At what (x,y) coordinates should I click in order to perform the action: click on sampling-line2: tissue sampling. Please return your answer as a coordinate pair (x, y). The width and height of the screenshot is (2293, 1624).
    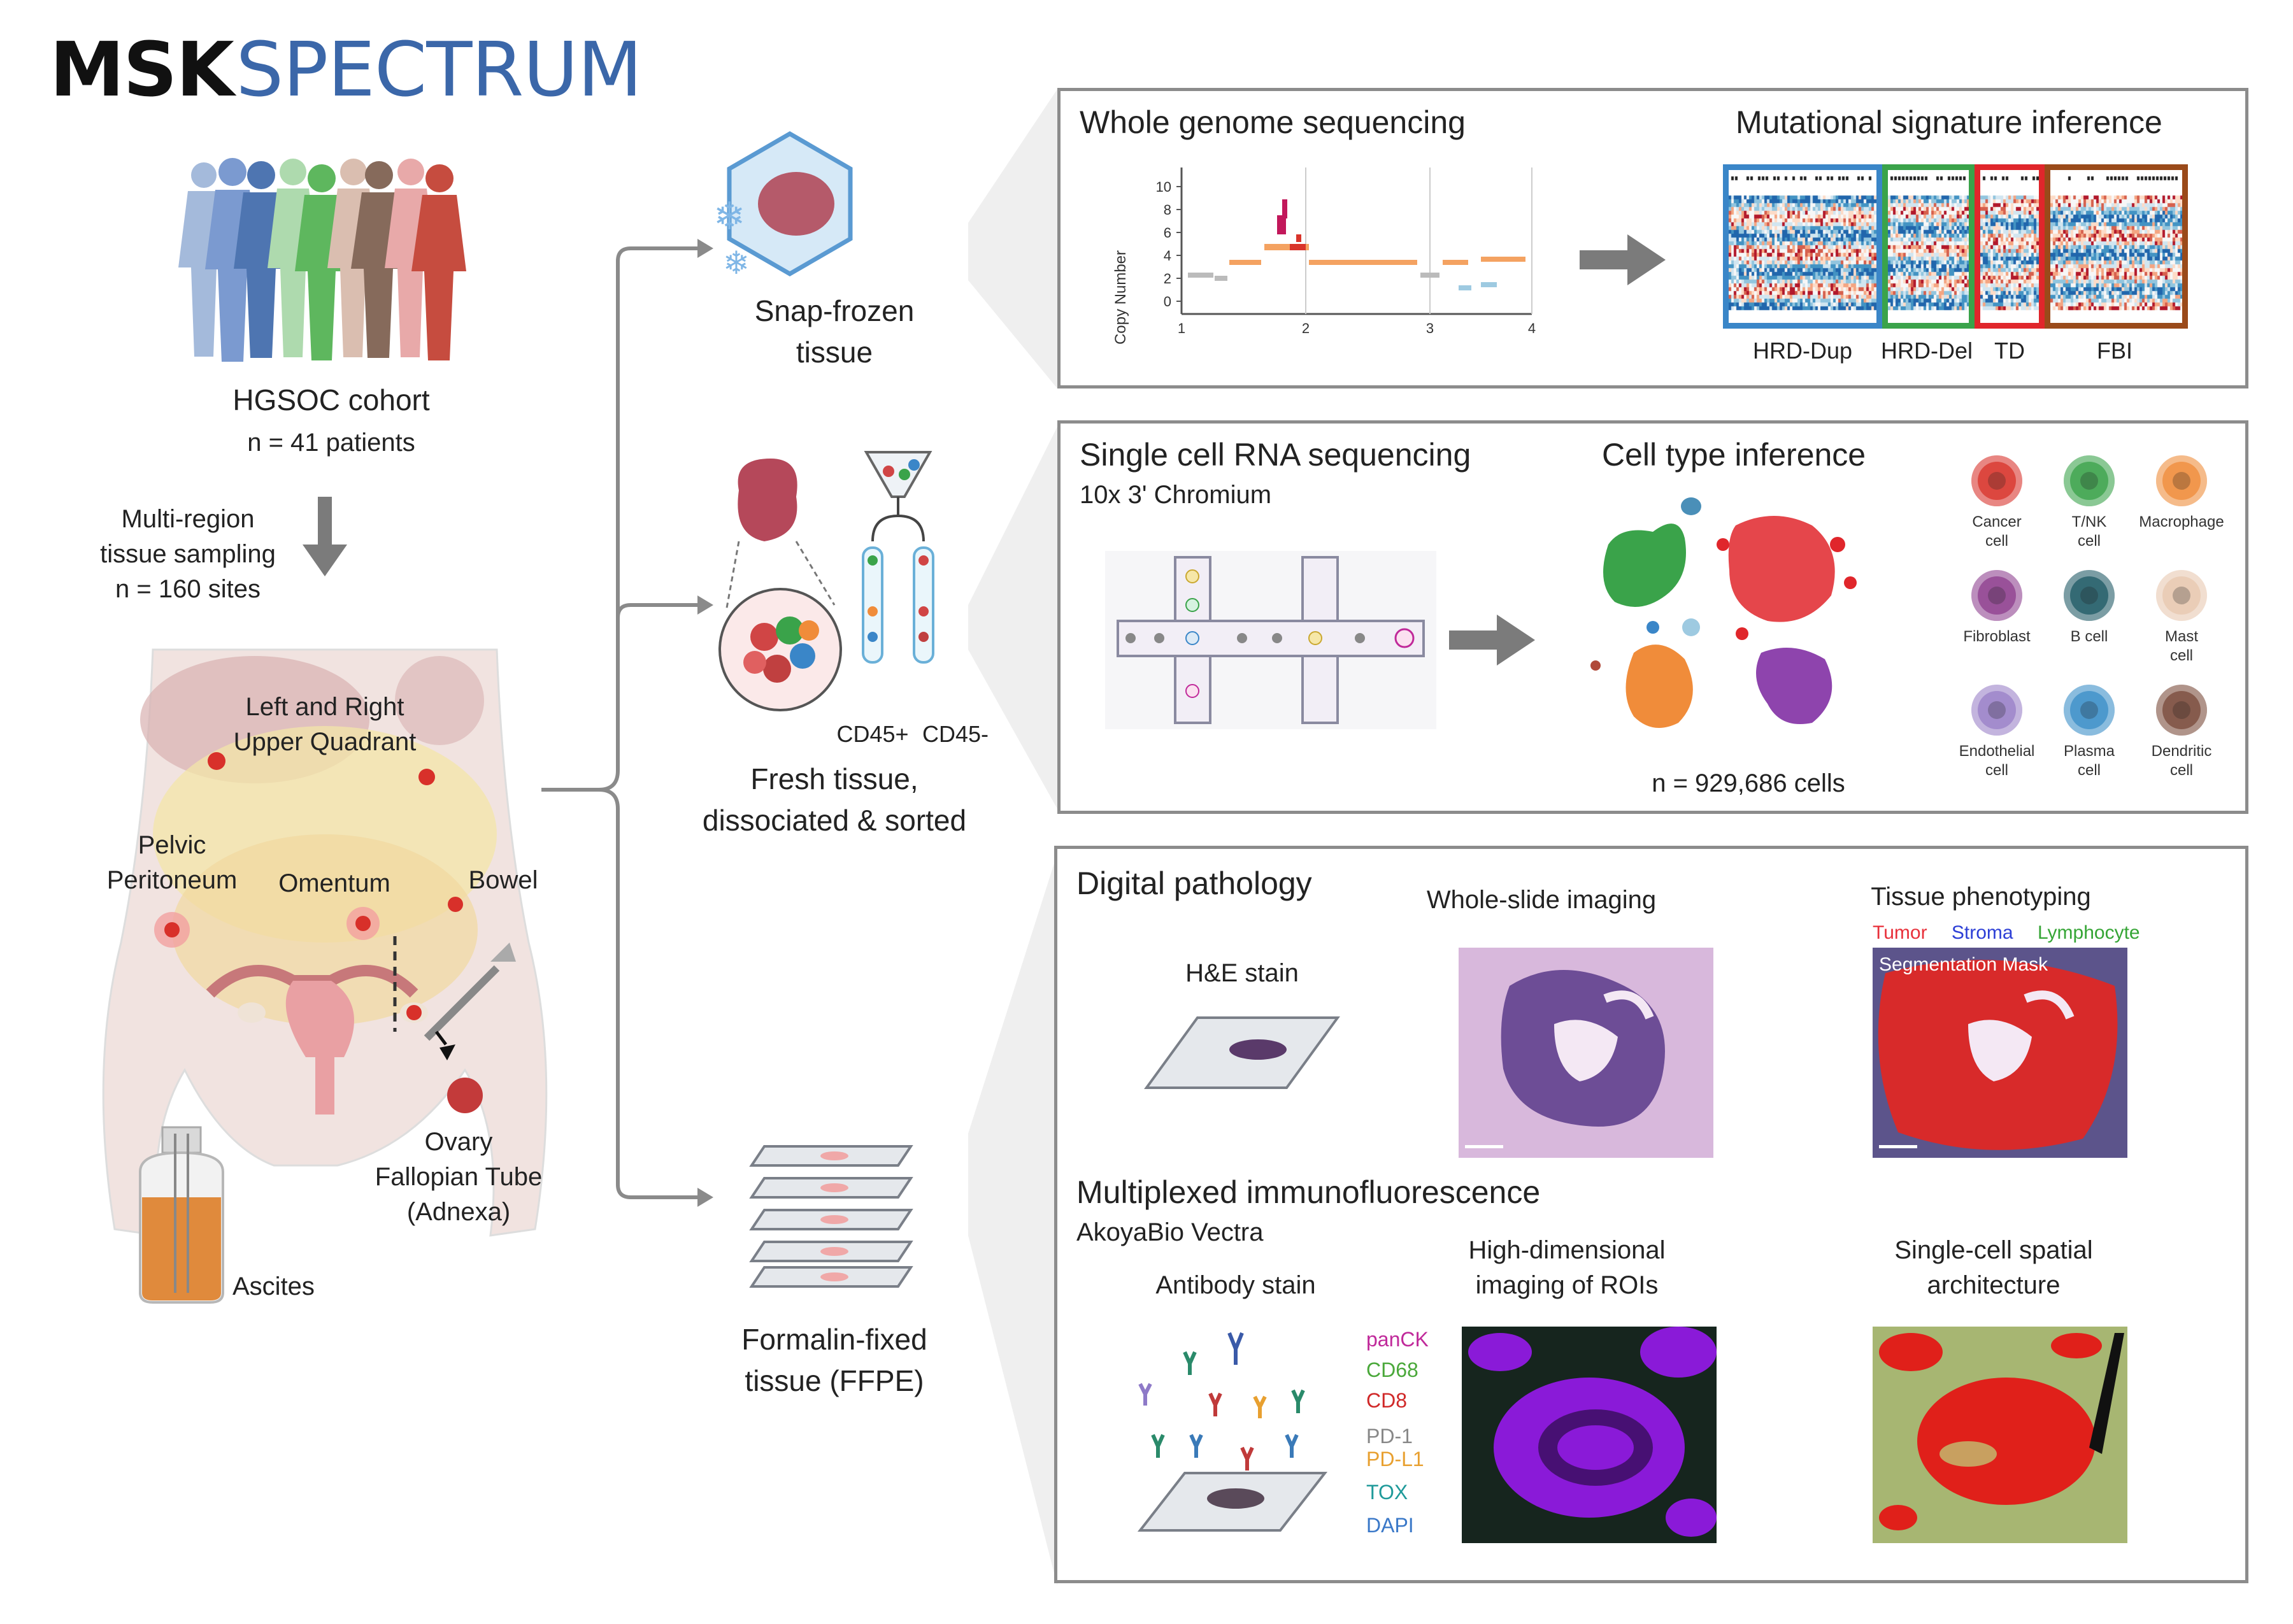
    Looking at the image, I should click on (188, 554).